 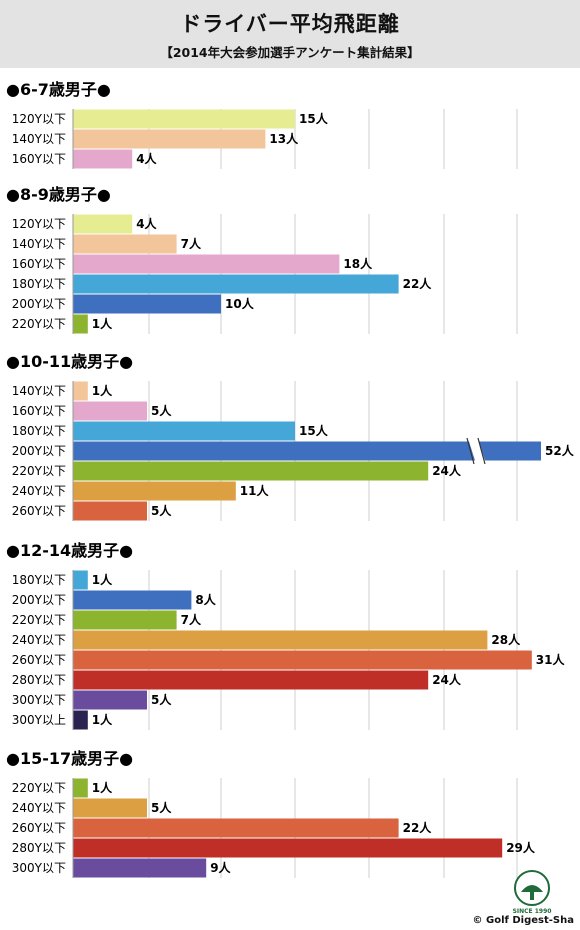 I want to click on value-label: 31人, so click(x=551, y=659).